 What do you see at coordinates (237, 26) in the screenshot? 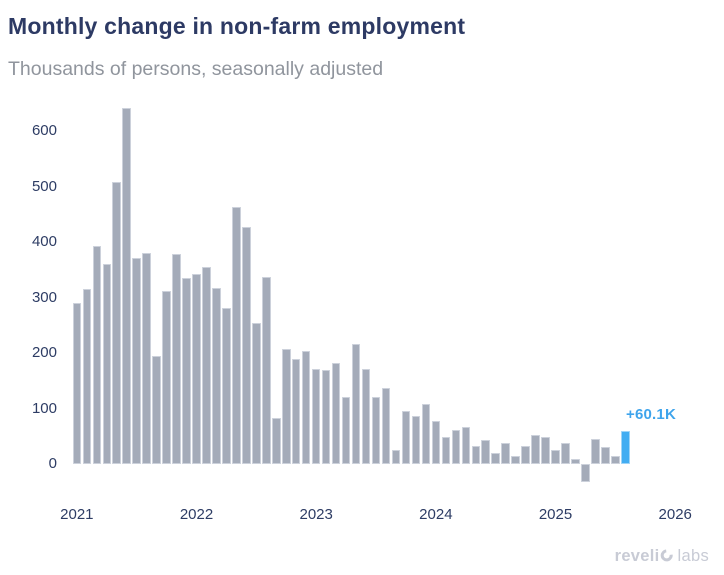
I see `chart-title: Monthly change in non-farm employment` at bounding box center [237, 26].